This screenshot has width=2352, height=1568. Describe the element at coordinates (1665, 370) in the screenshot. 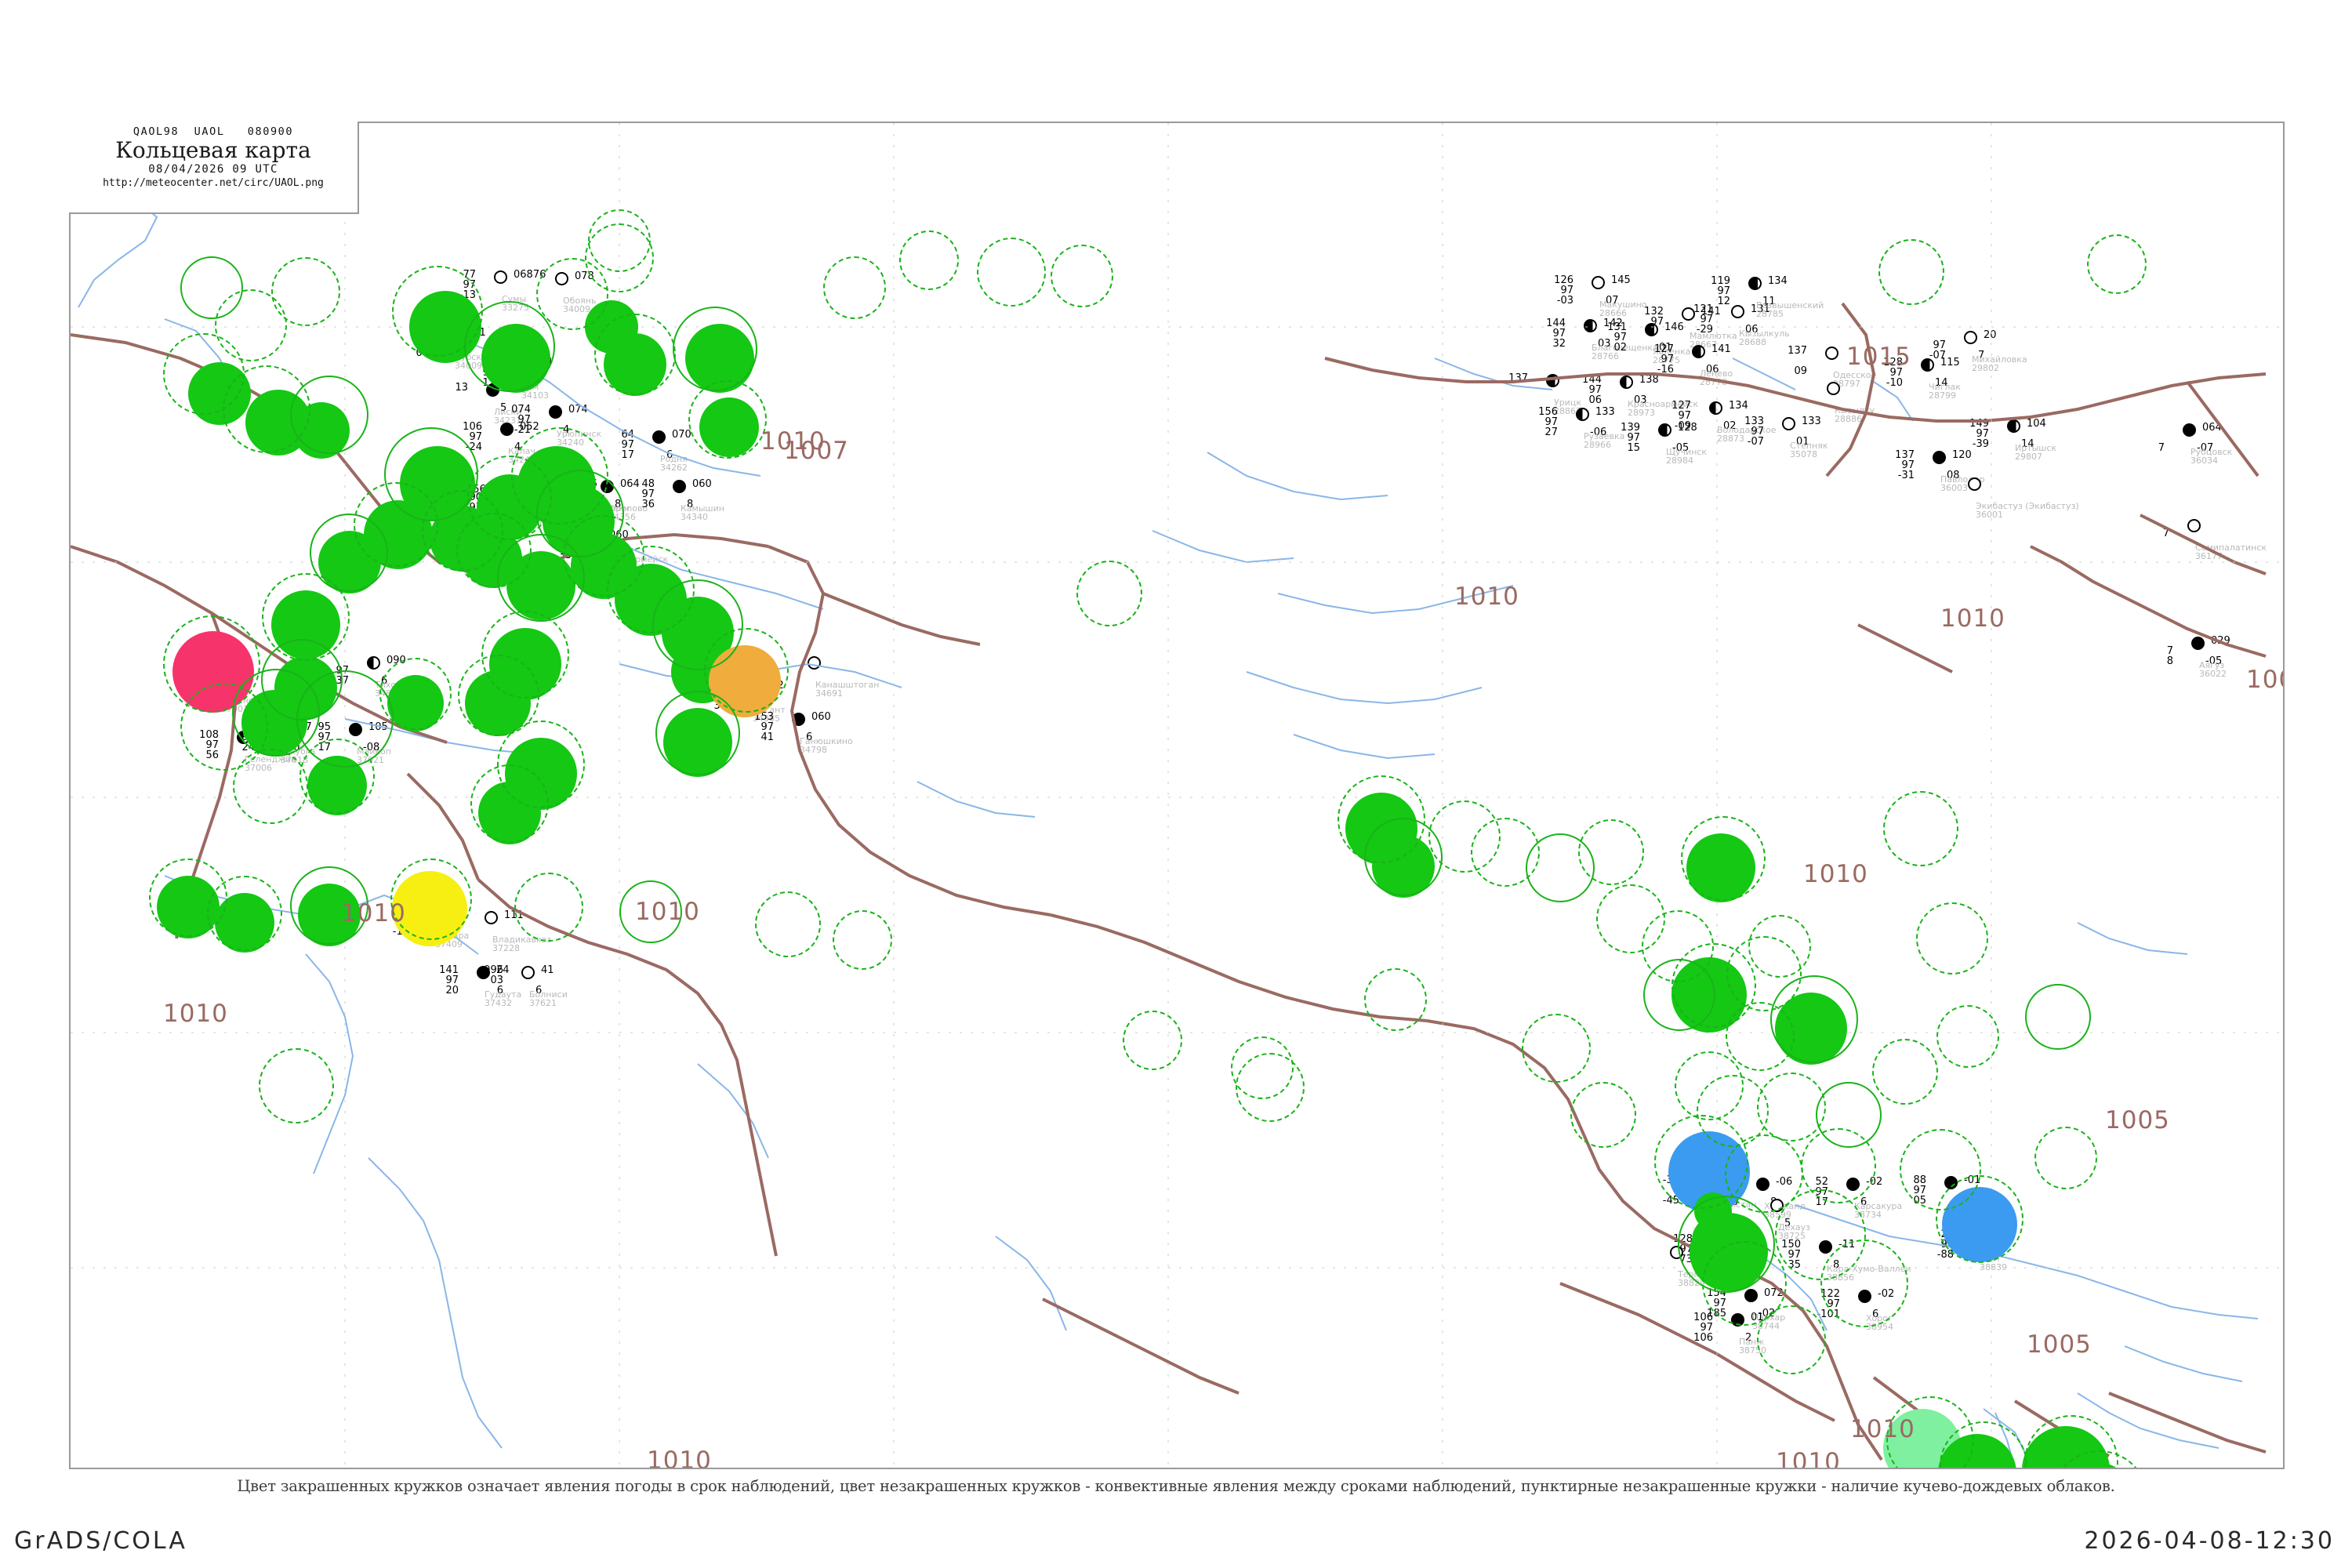

I see `station-dewpoint: -16` at that location.